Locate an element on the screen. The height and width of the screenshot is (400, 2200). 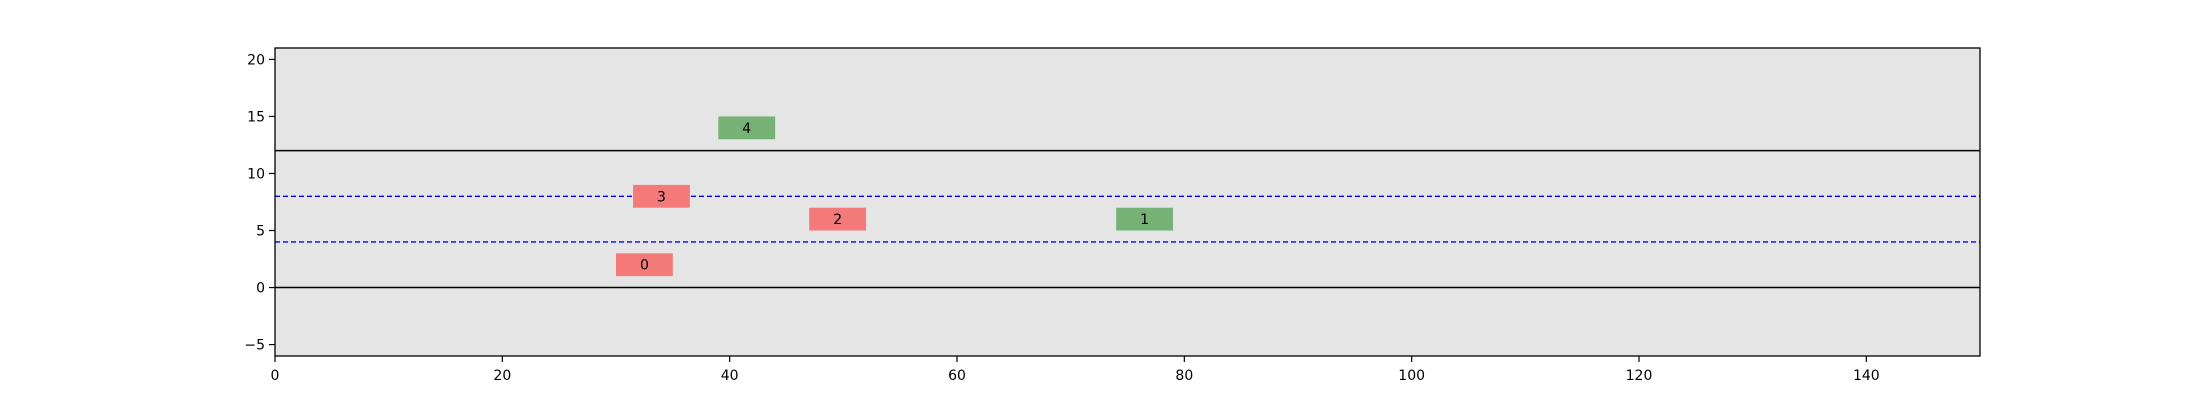
vehicle-label-2: 2 is located at coordinates (837, 220).